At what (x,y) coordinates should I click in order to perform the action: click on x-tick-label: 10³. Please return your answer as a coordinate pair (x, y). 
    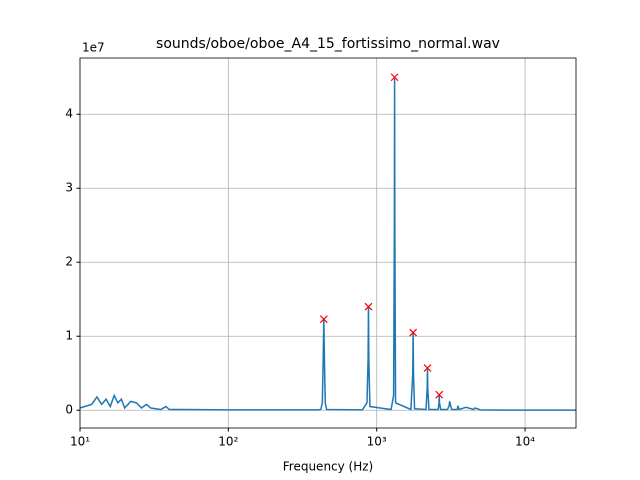
    Looking at the image, I should click on (377, 442).